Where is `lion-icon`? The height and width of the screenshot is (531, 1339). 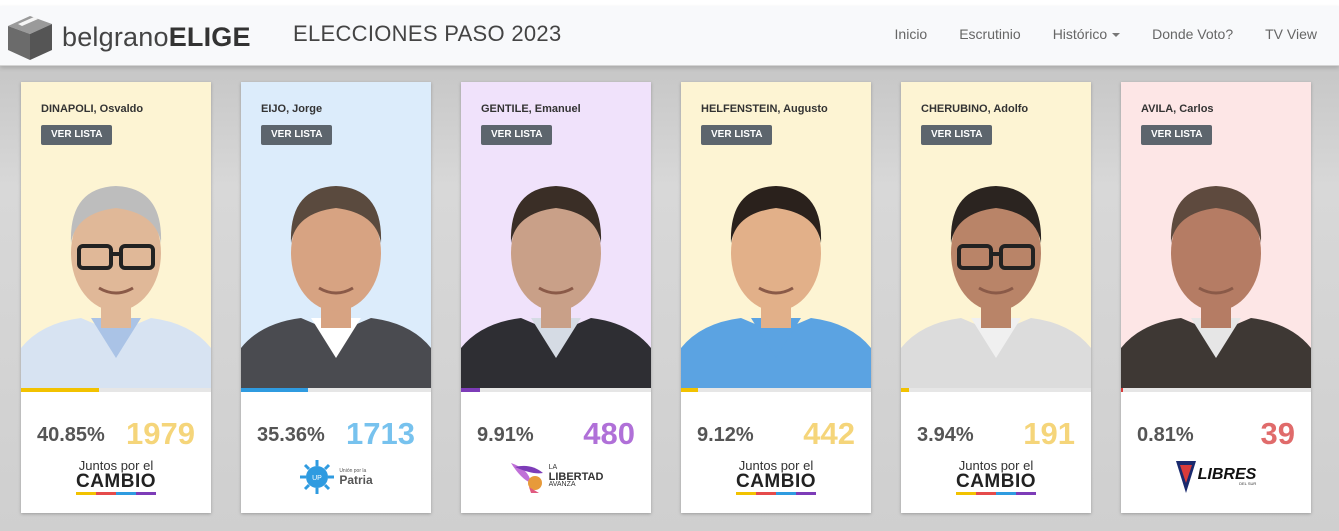 lion-icon is located at coordinates (526, 478).